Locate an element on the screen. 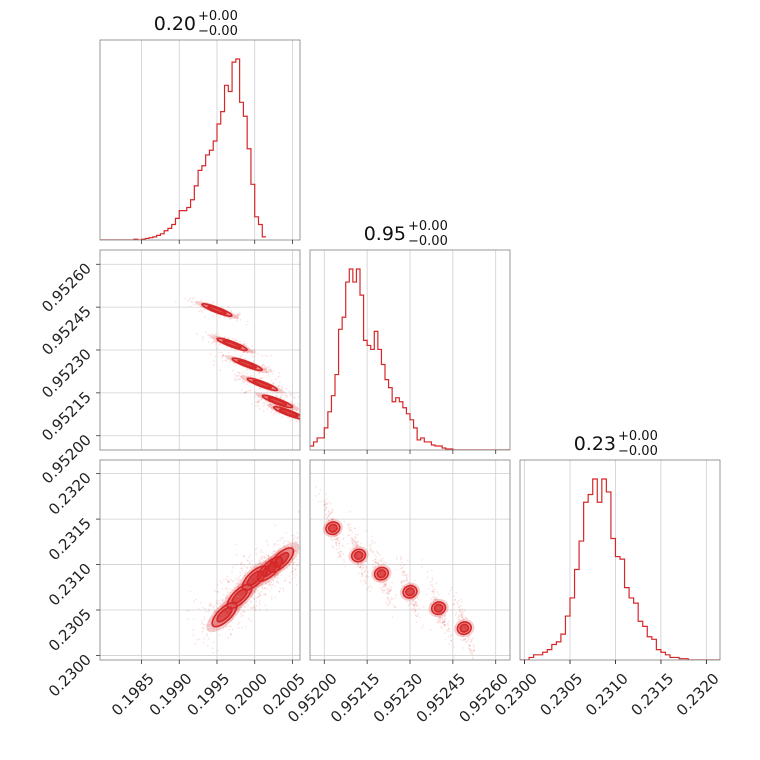  title-upper: +0.00 is located at coordinates (218, 16).